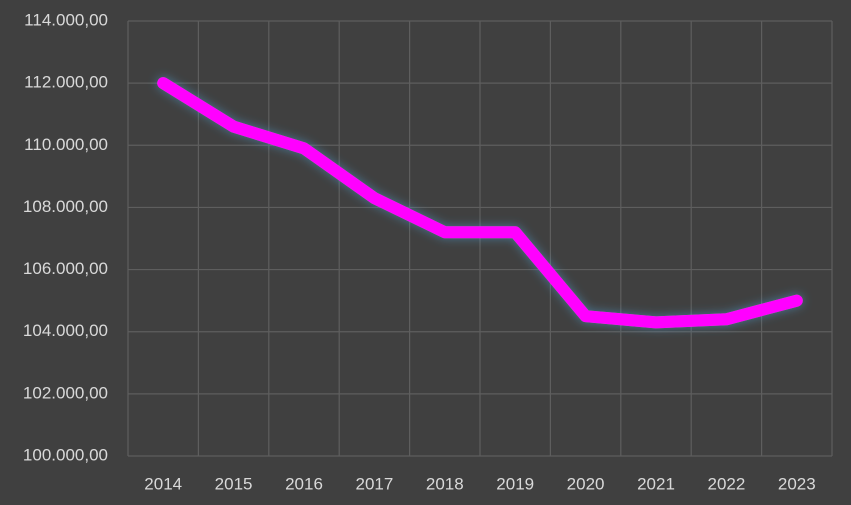 The width and height of the screenshot is (851, 505). Describe the element at coordinates (66, 19) in the screenshot. I see `y-tick-label: 114.000,00` at that location.